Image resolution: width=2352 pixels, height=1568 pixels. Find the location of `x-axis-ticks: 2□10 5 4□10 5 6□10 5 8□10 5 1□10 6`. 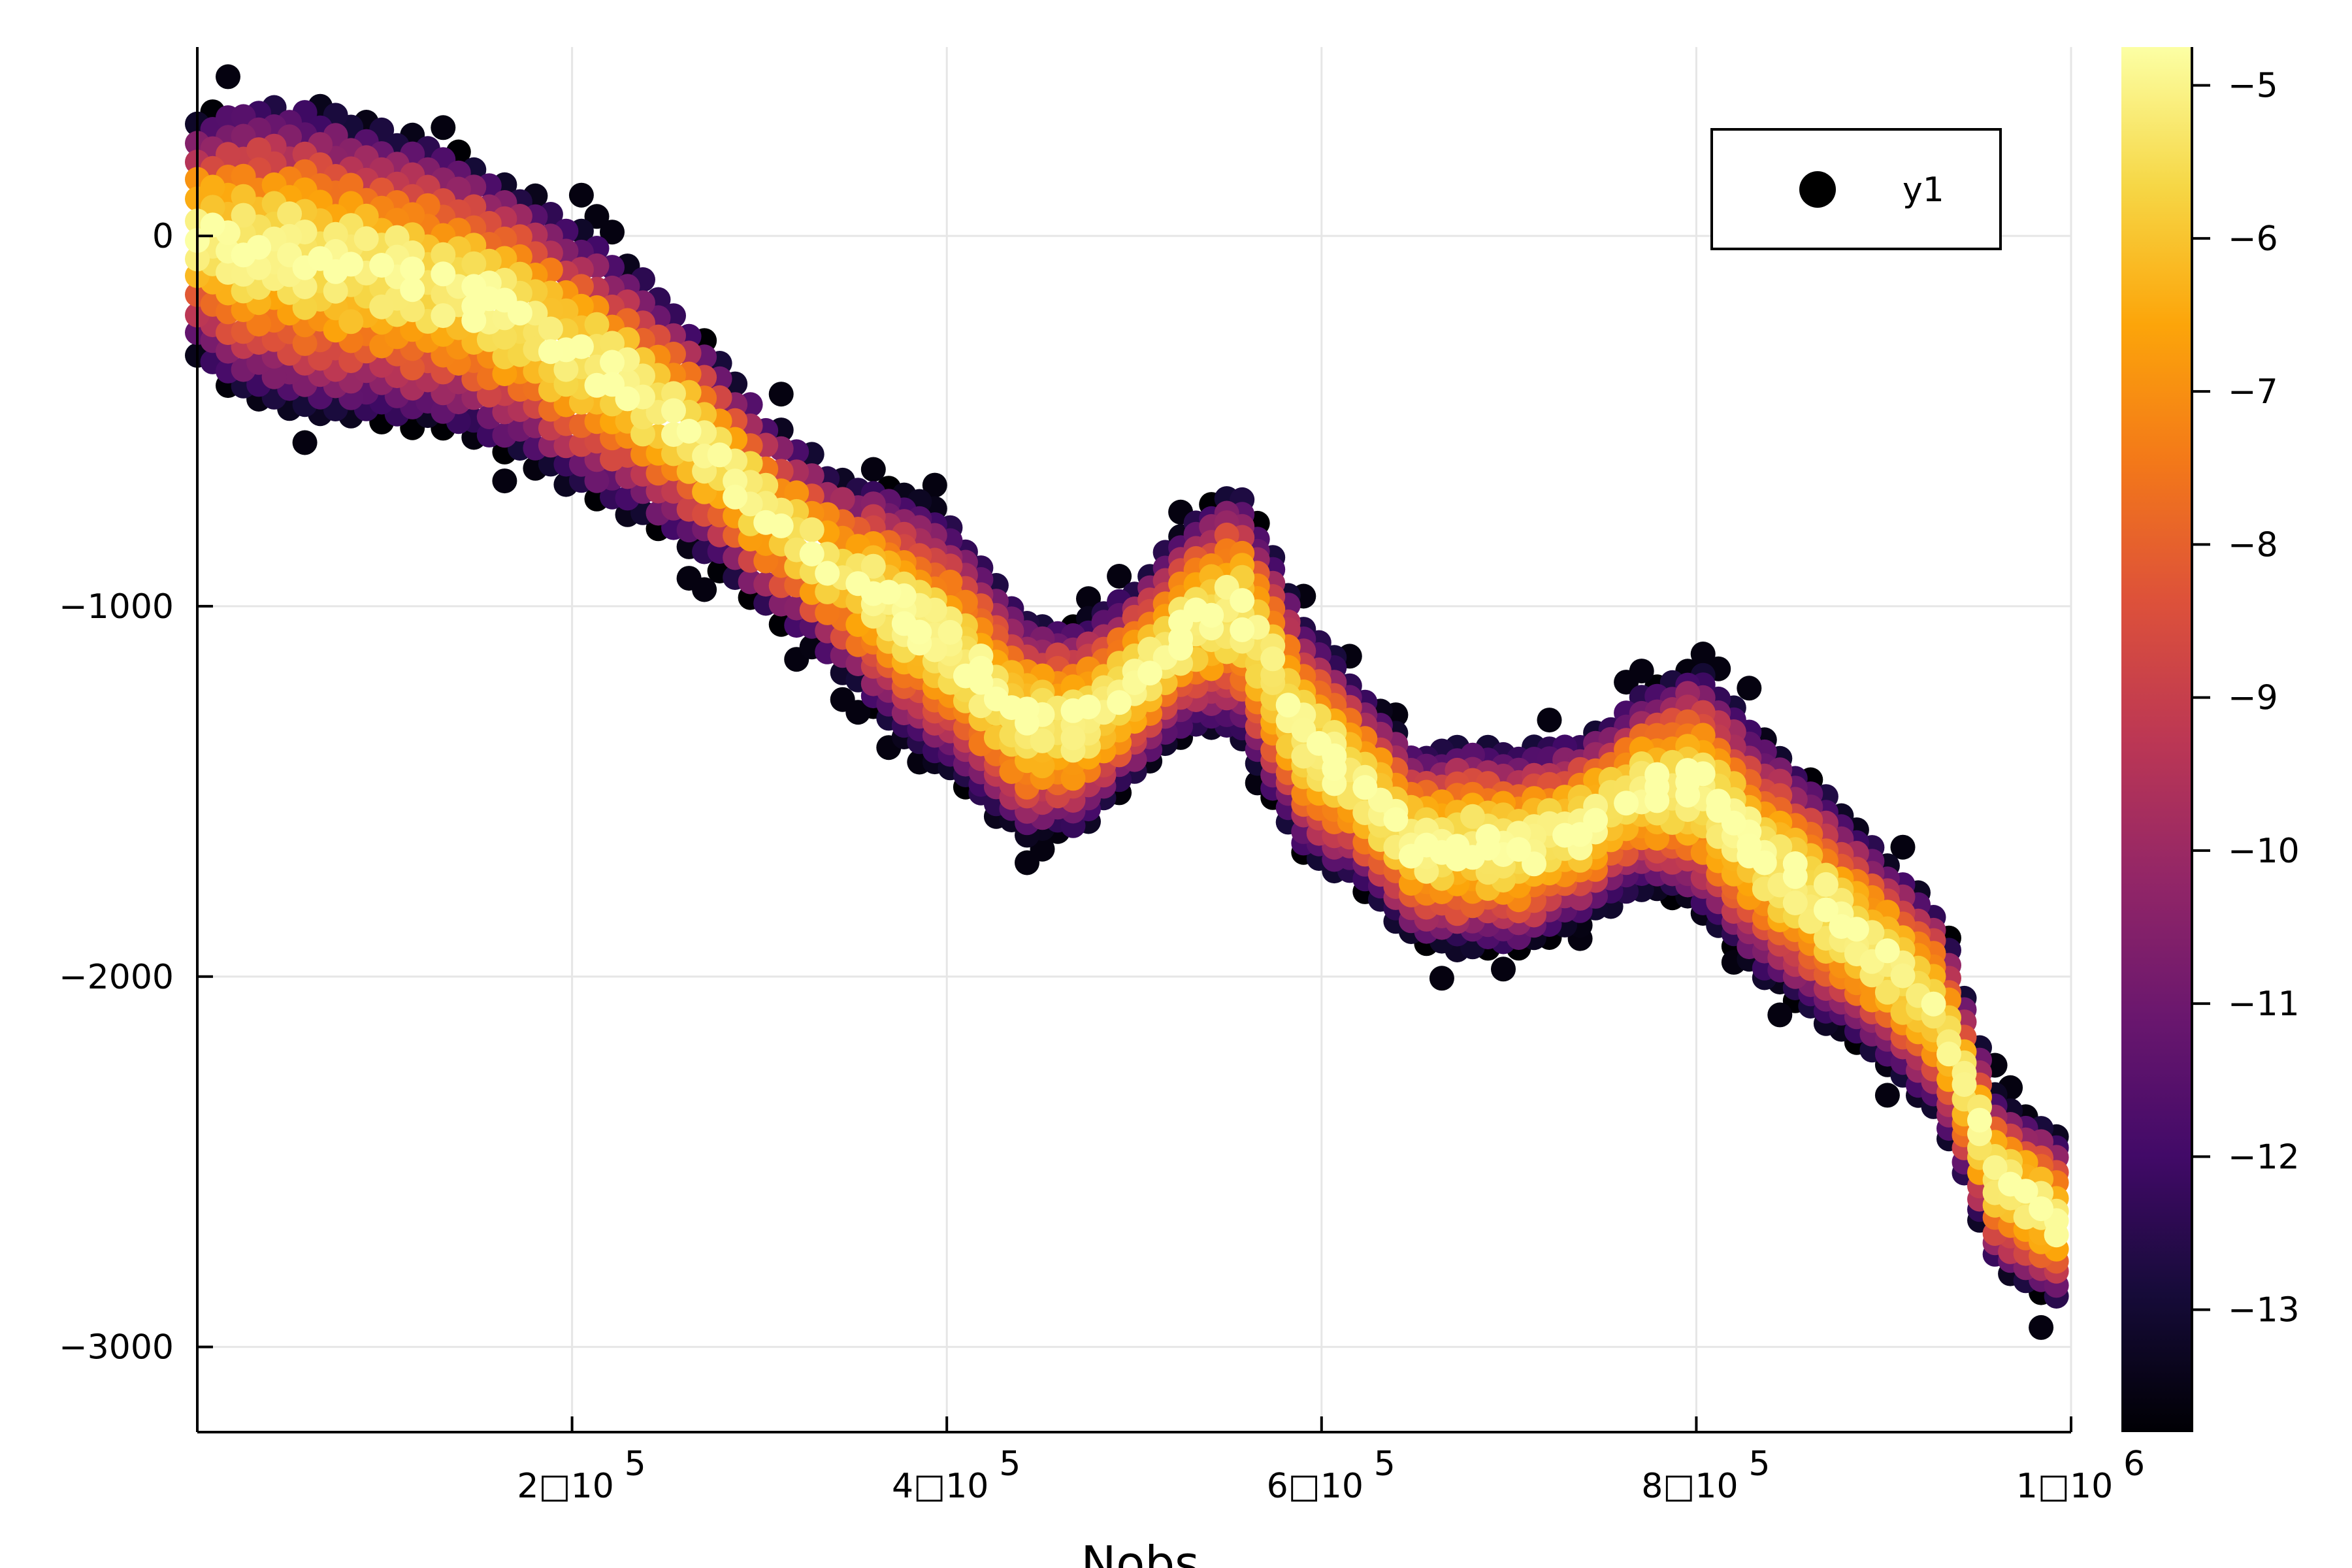

x-axis-ticks: 2□10 5 4□10 5 6□10 5 8□10 5 1□10 6 is located at coordinates (1331, 1461).